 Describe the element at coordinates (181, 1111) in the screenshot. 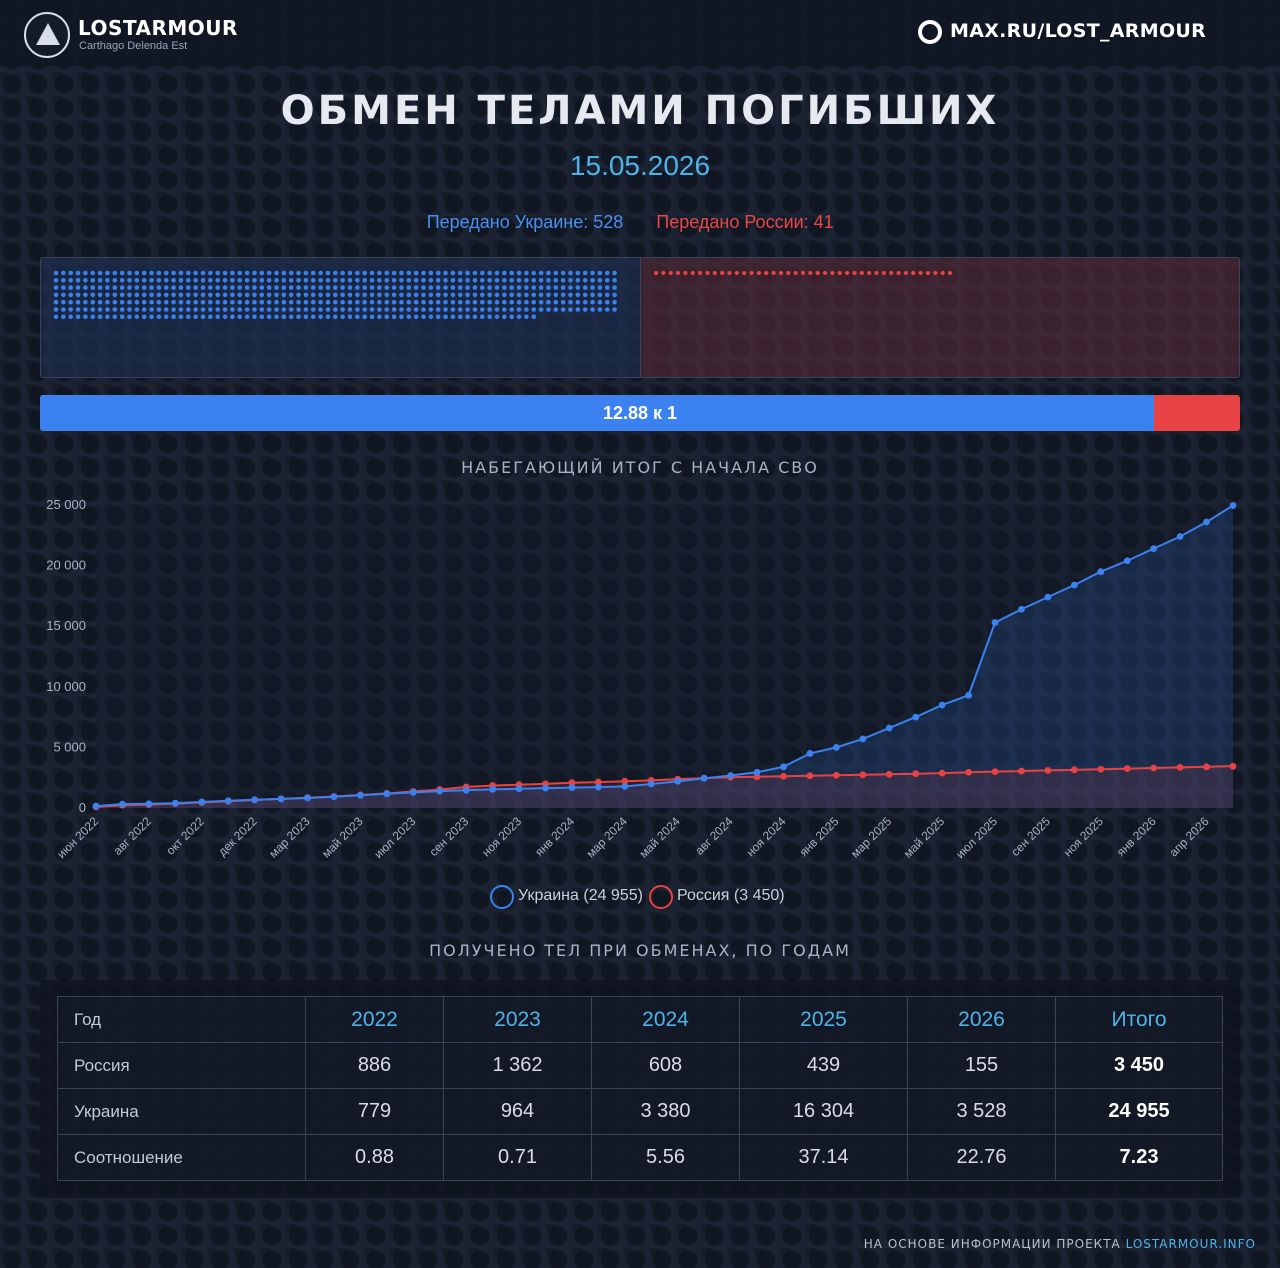

I see `table-cell: Украина` at that location.